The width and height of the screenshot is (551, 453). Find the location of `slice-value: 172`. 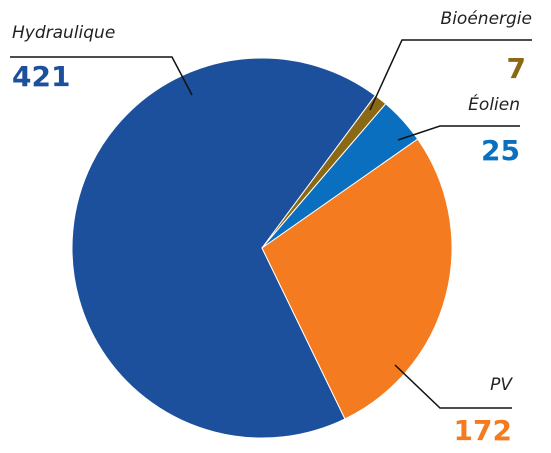

slice-value: 172 is located at coordinates (483, 430).